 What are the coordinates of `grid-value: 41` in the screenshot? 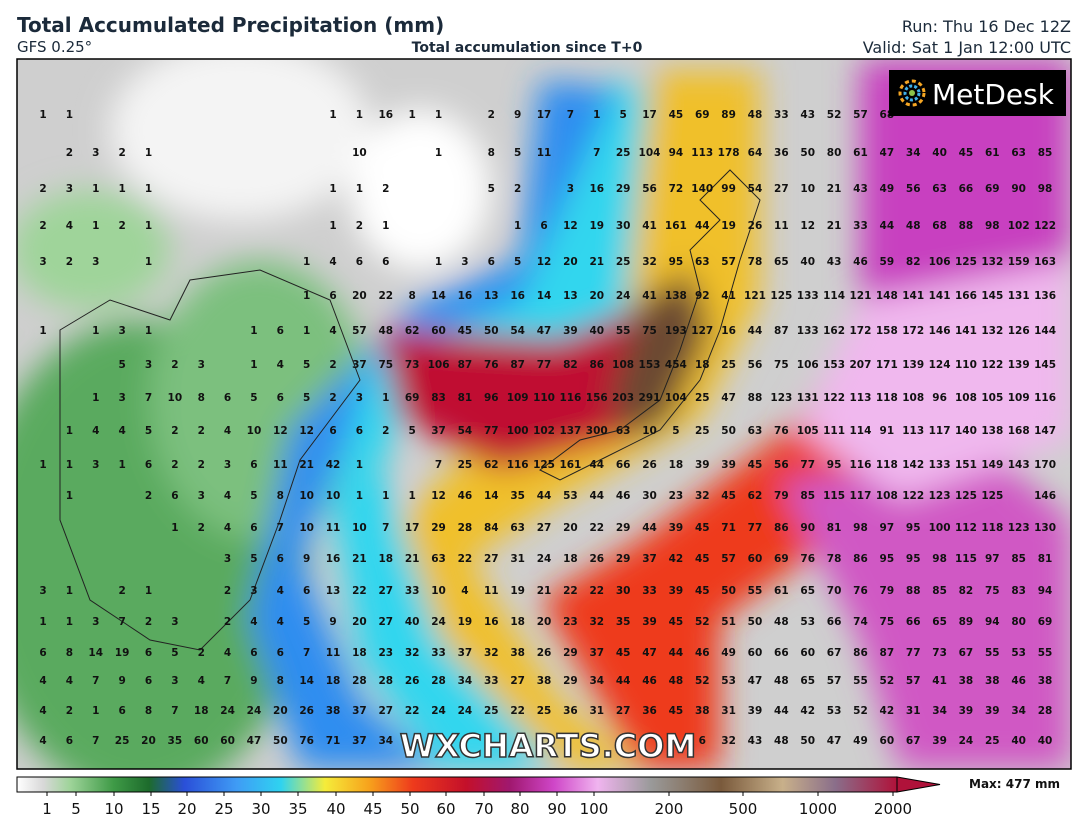 It's located at (649, 296).